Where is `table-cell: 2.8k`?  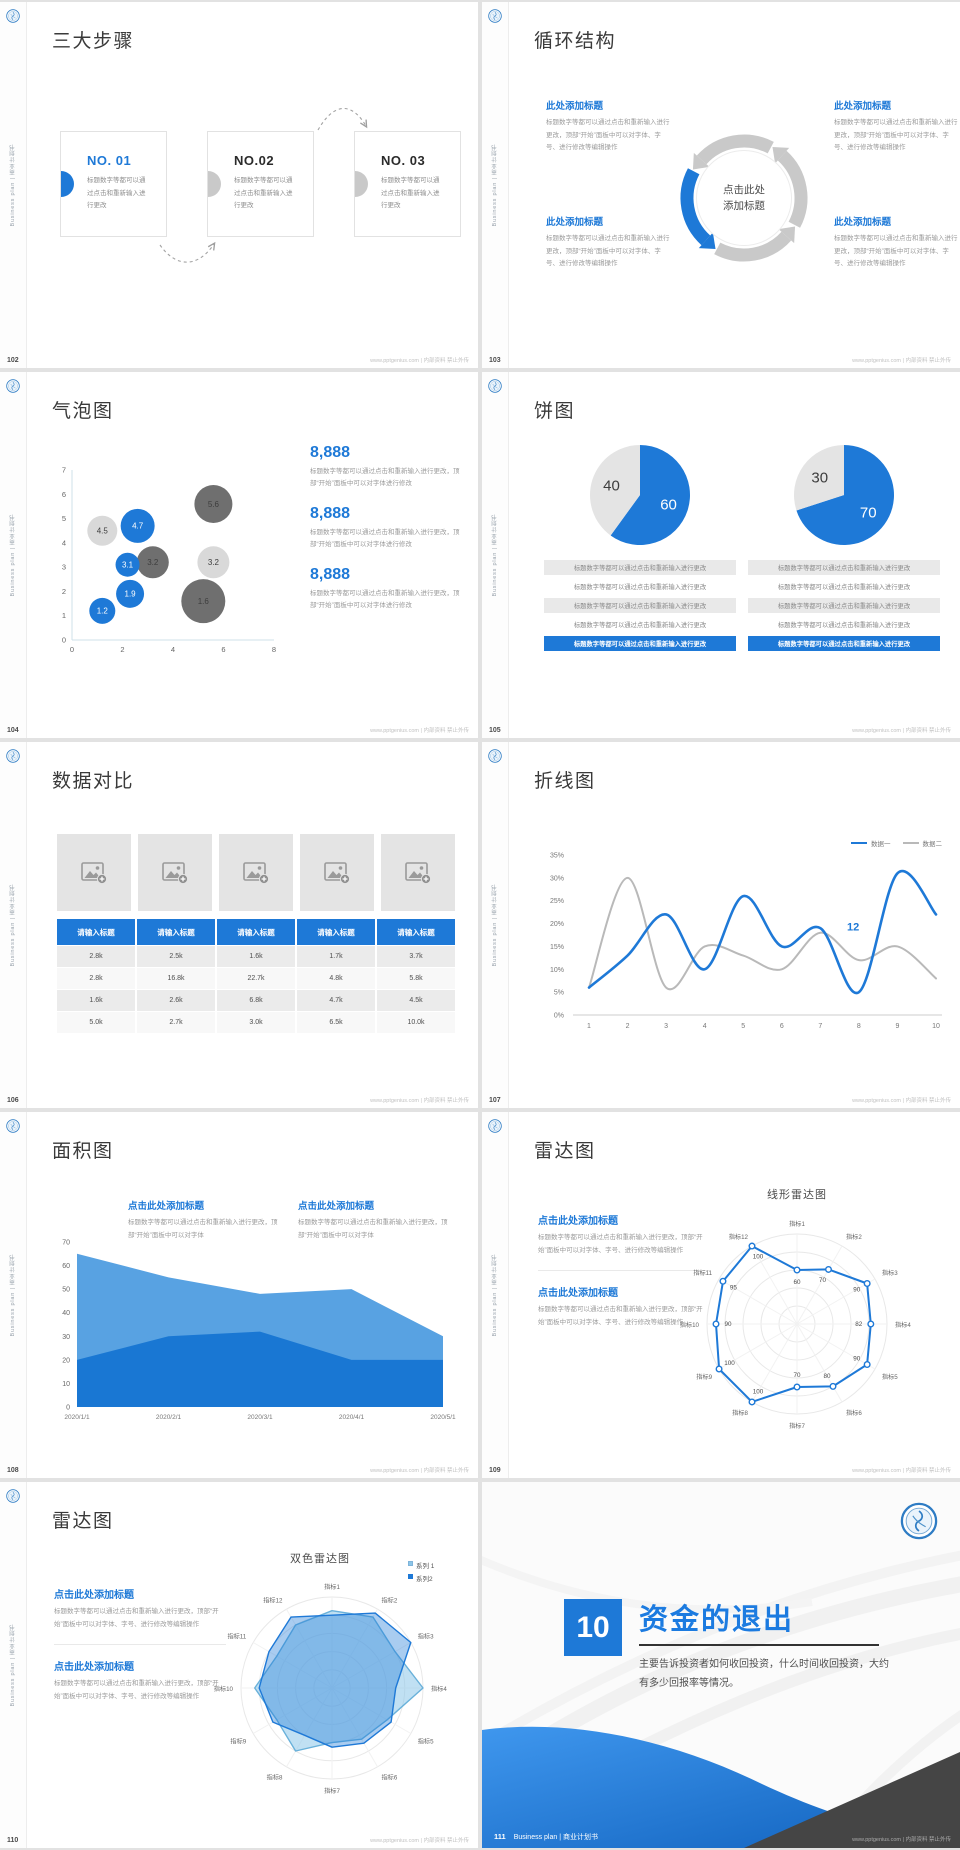 table-cell: 2.8k is located at coordinates (96, 978).